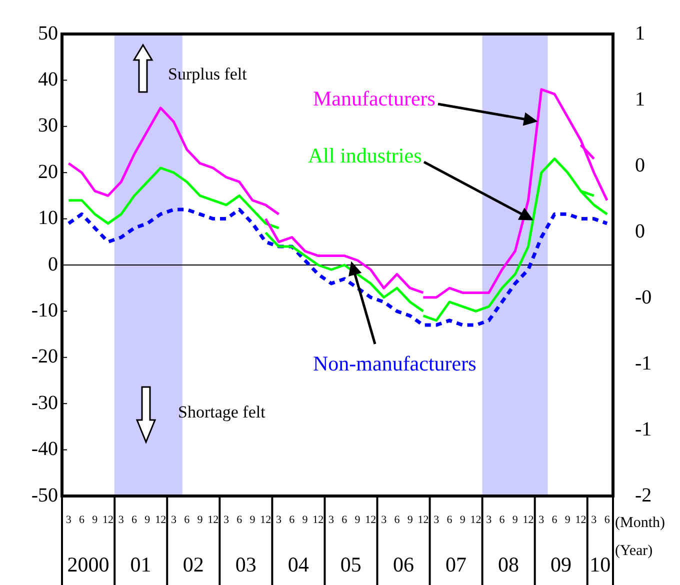  What do you see at coordinates (561, 564) in the screenshot?
I see `x2-tick-label: 09` at bounding box center [561, 564].